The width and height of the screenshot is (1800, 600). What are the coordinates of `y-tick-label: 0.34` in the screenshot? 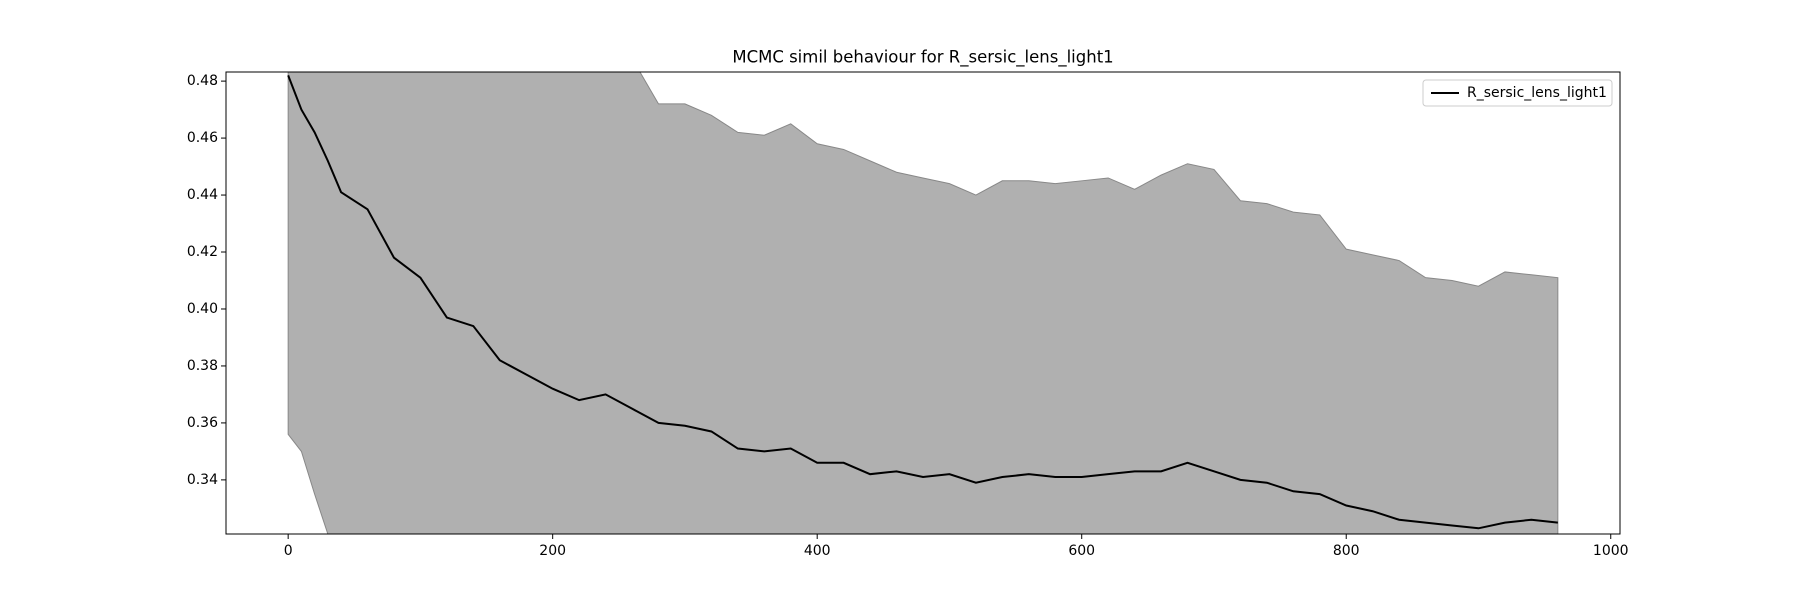 It's located at (202, 480).